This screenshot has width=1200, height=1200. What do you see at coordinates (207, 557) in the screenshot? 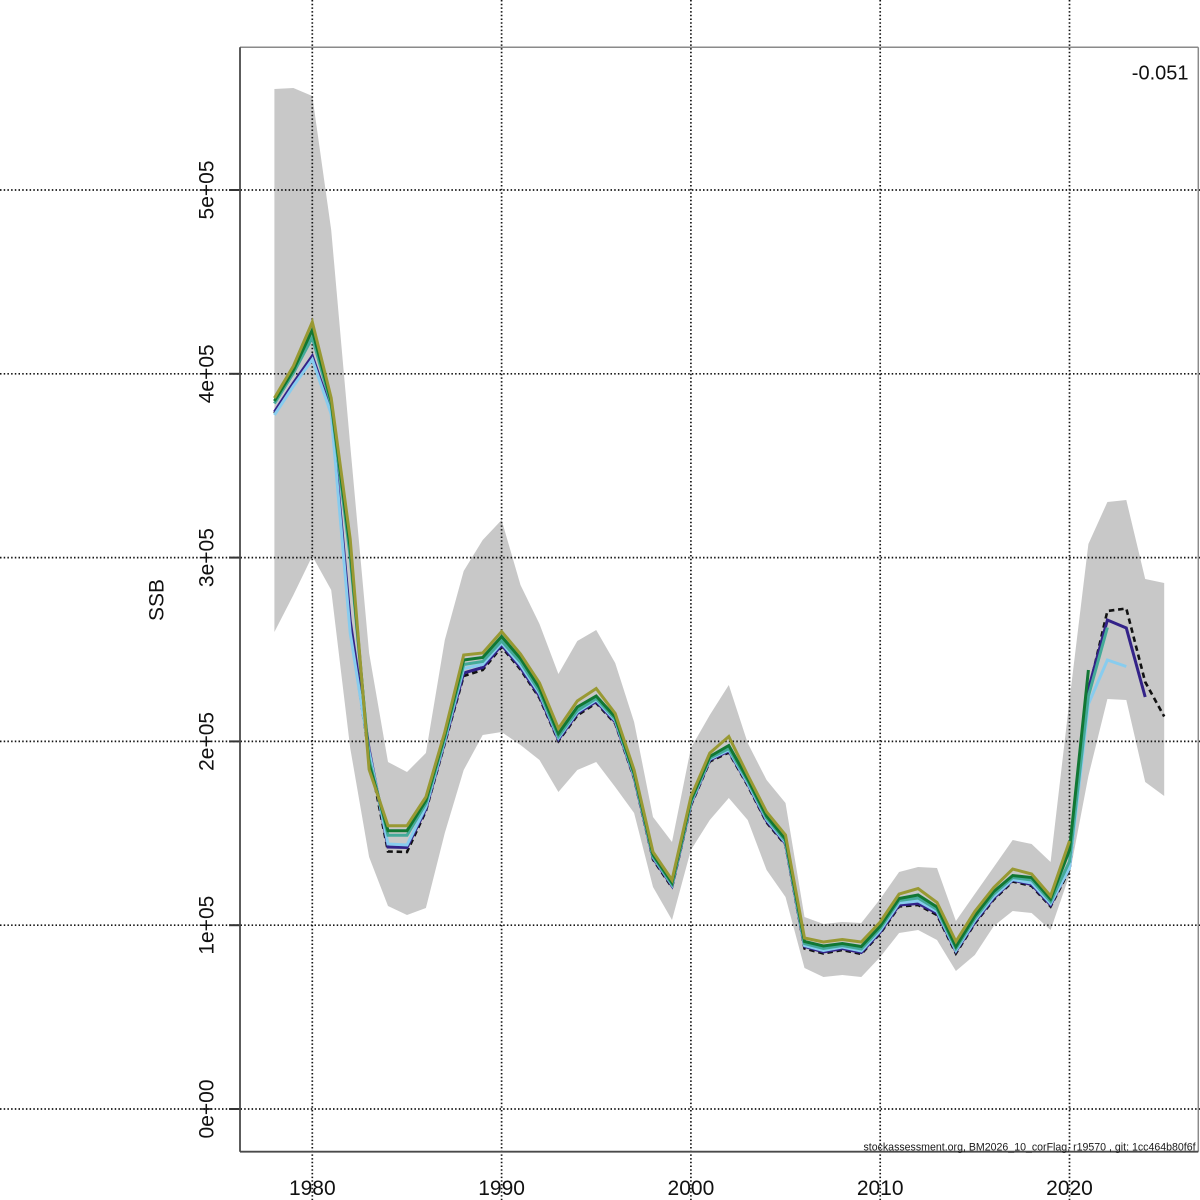
I see `svg-text: 3e+05` at bounding box center [207, 557].